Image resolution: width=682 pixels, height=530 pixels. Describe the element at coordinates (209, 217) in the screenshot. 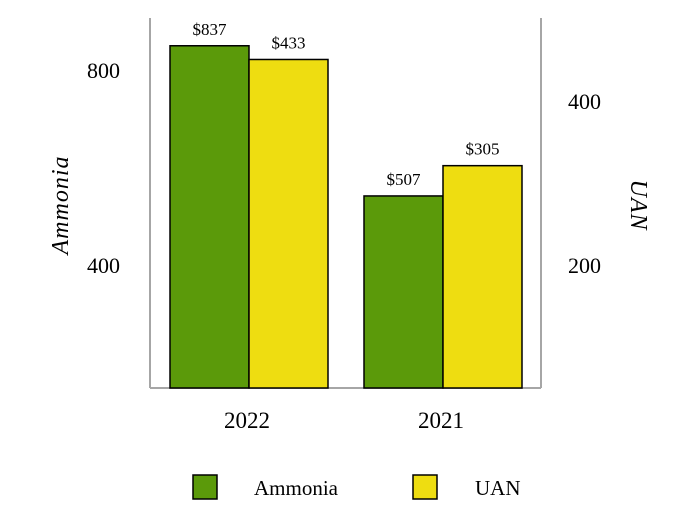

I see `bar-ammonia-2022` at that location.